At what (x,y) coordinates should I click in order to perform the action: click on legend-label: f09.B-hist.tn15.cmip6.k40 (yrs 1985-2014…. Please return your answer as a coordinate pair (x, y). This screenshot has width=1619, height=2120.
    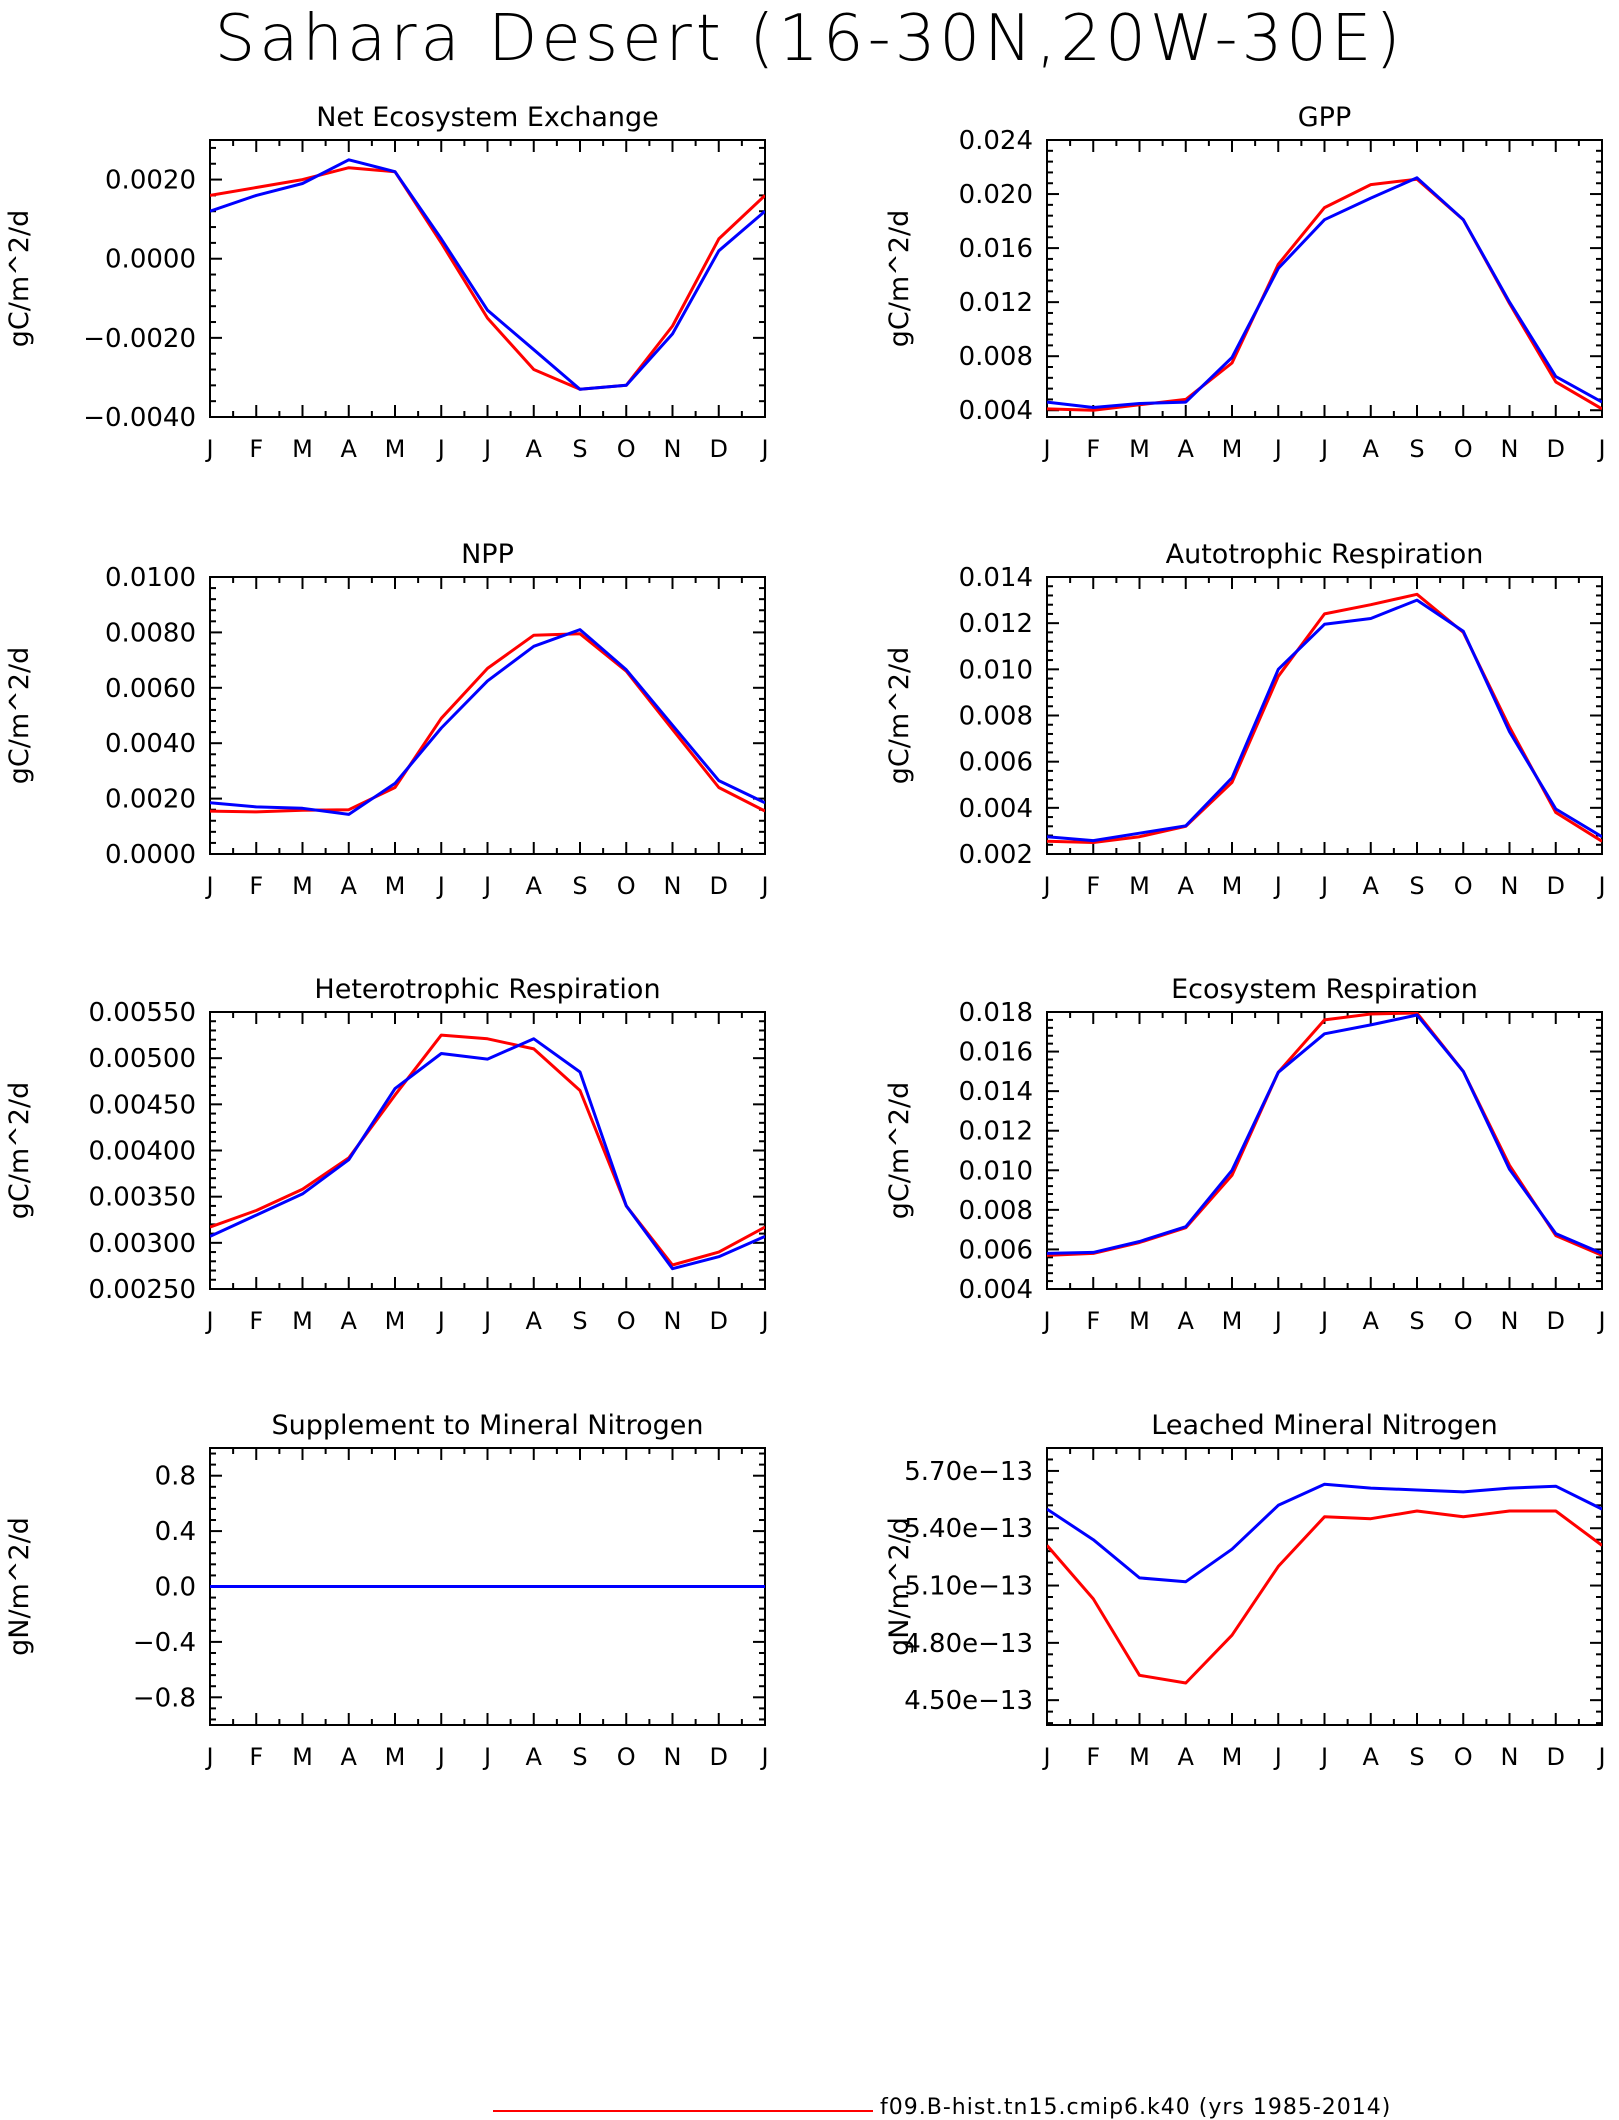
    Looking at the image, I should click on (1136, 2107).